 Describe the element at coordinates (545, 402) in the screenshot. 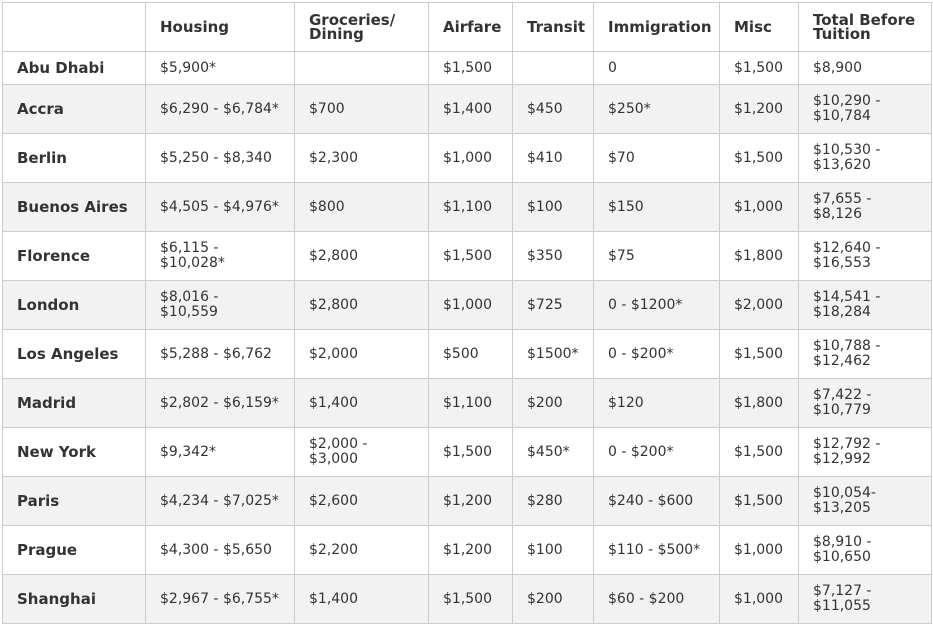

I see `cell-line: $200` at that location.